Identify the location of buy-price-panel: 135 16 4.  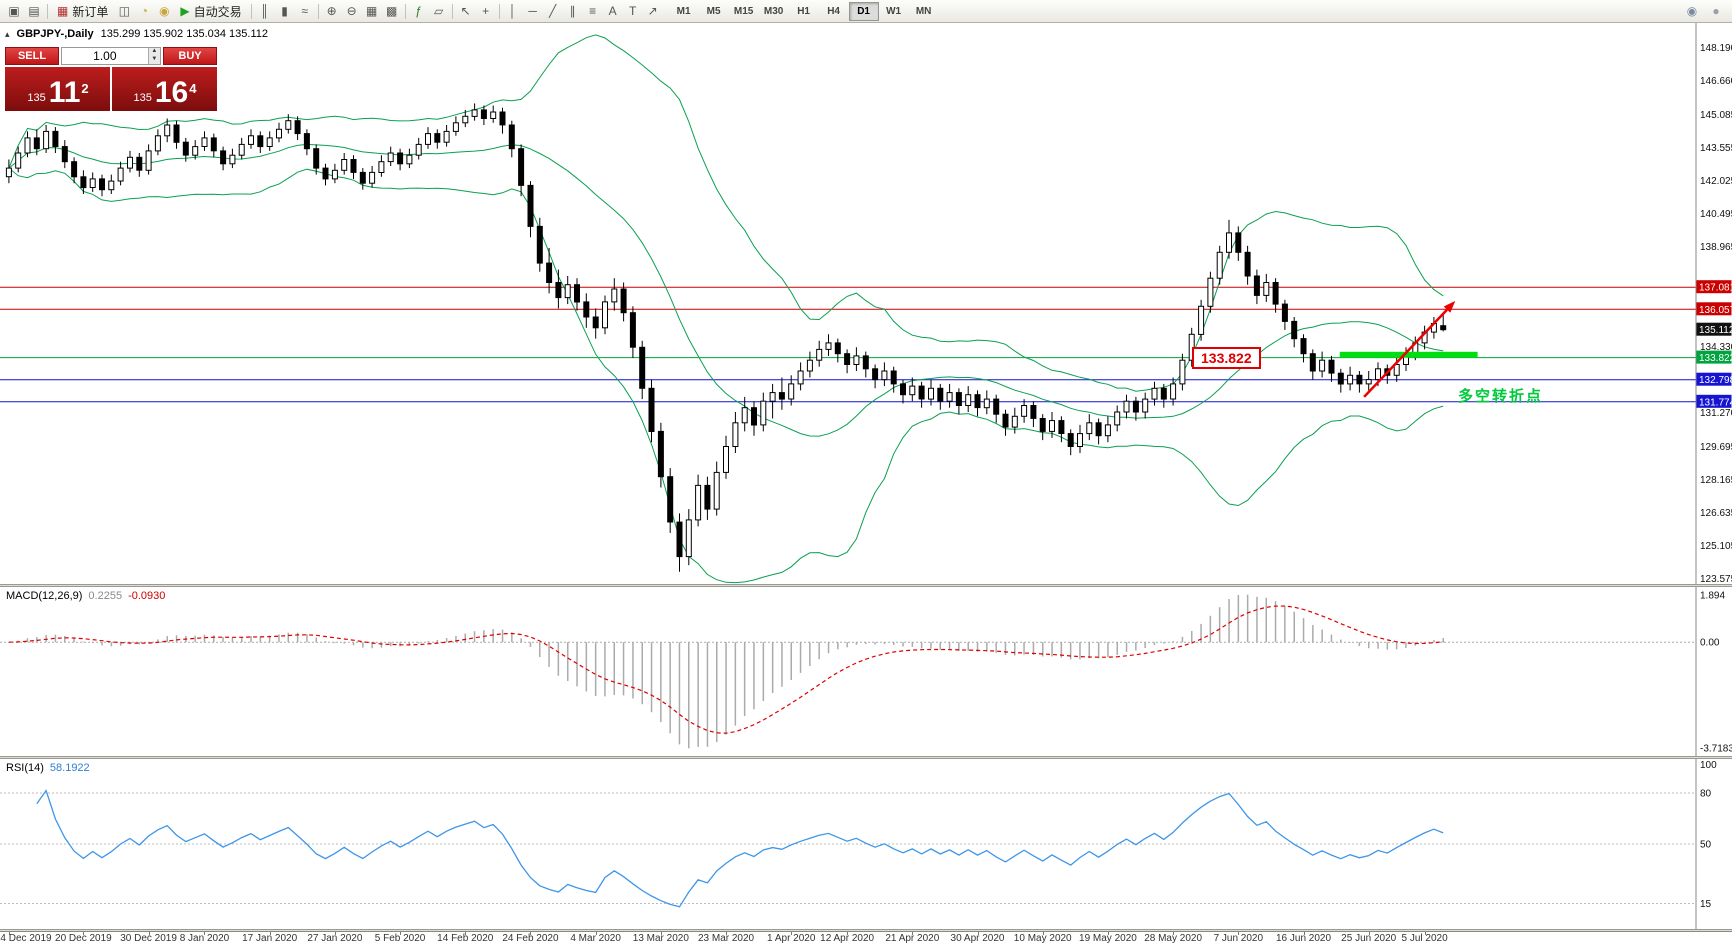
(164, 89).